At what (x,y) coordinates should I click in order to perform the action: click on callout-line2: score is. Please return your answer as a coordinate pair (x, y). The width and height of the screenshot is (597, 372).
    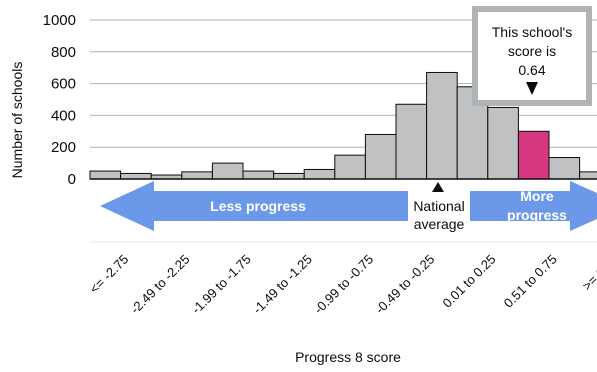
    Looking at the image, I should click on (532, 51).